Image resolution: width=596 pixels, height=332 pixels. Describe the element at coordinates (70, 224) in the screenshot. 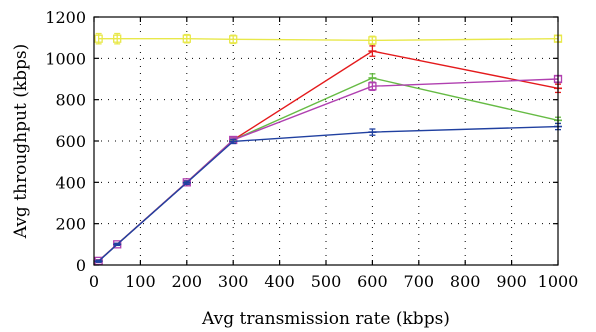

I see `y-tick-label: 200` at that location.